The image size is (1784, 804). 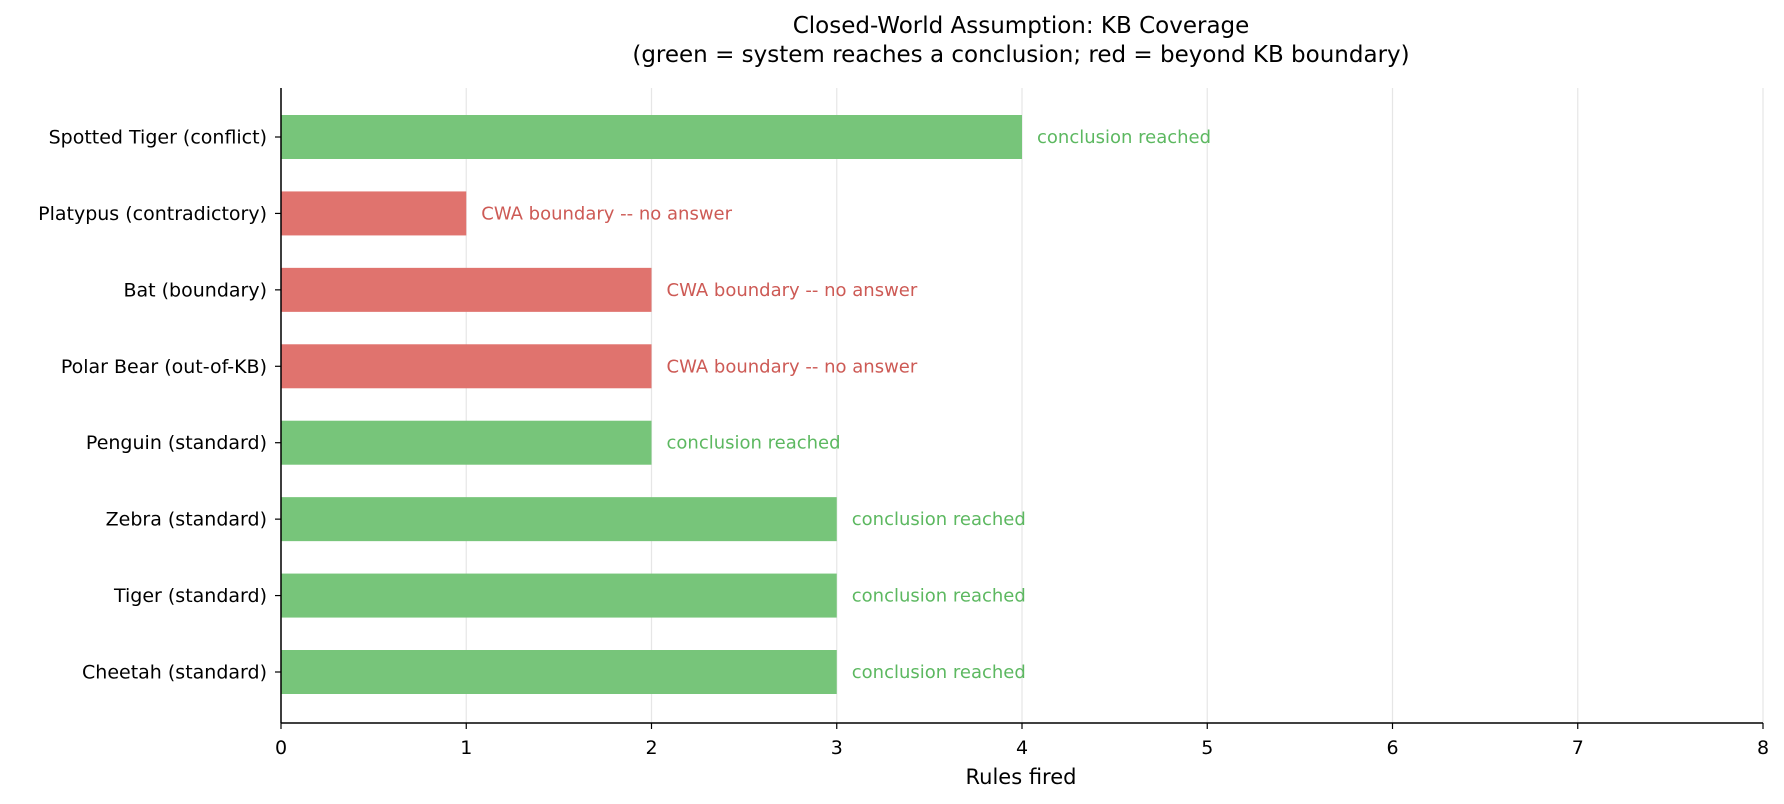 What do you see at coordinates (1022, 748) in the screenshot?
I see `x-tick-label: 4` at bounding box center [1022, 748].